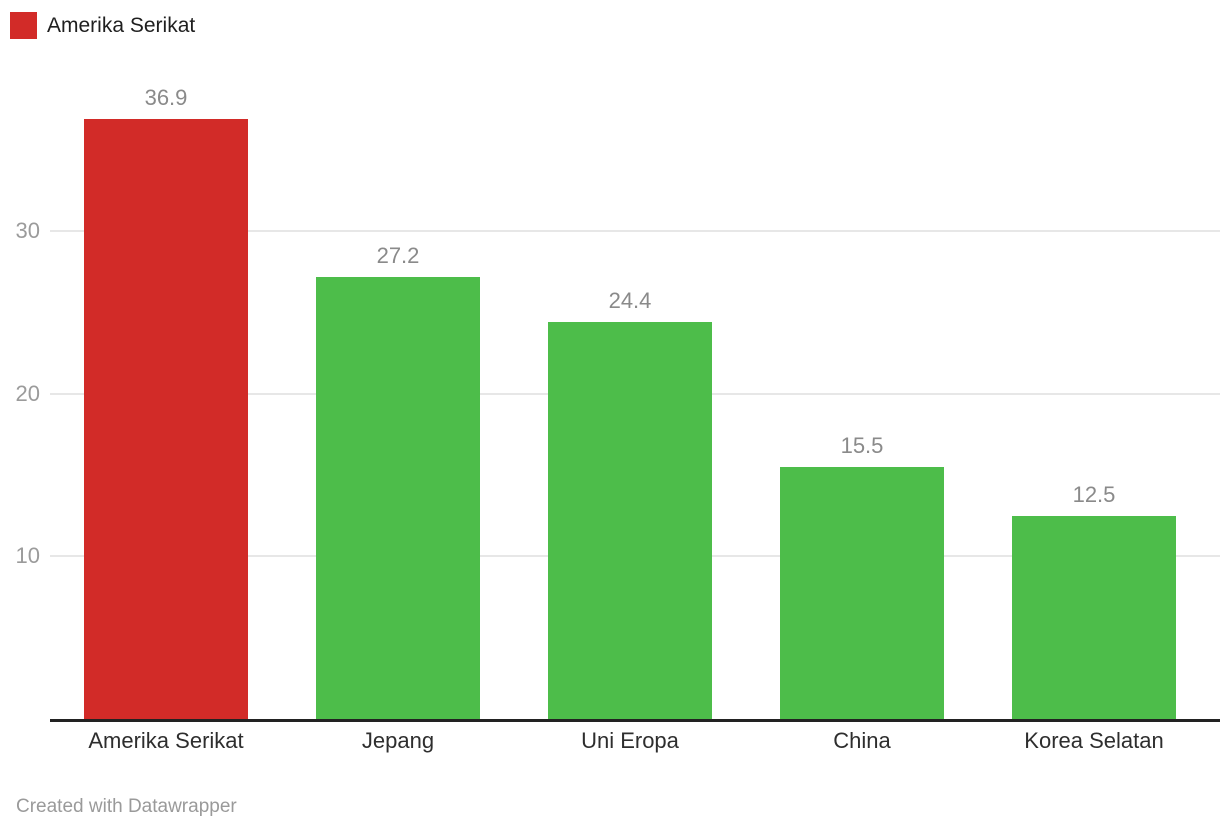  I want to click on legend-swatch, so click(23, 25).